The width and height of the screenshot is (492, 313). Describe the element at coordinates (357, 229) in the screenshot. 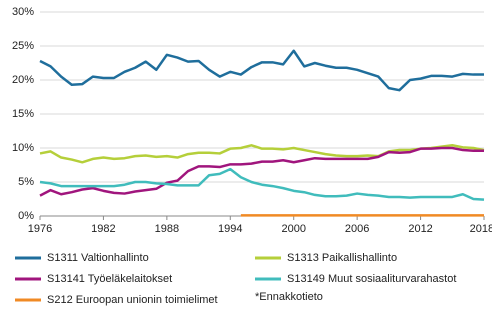

I see `x-tick-label: 2006` at that location.